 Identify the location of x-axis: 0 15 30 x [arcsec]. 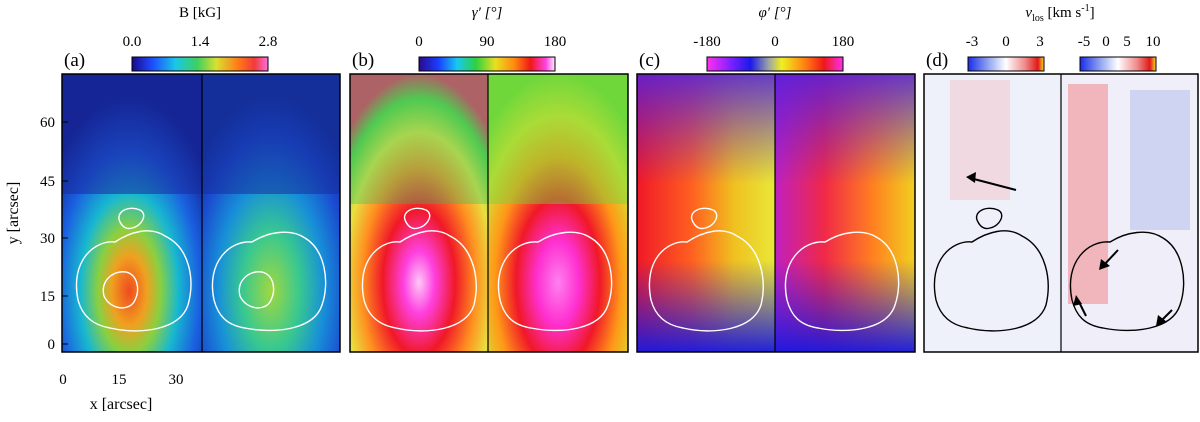
(121, 392).